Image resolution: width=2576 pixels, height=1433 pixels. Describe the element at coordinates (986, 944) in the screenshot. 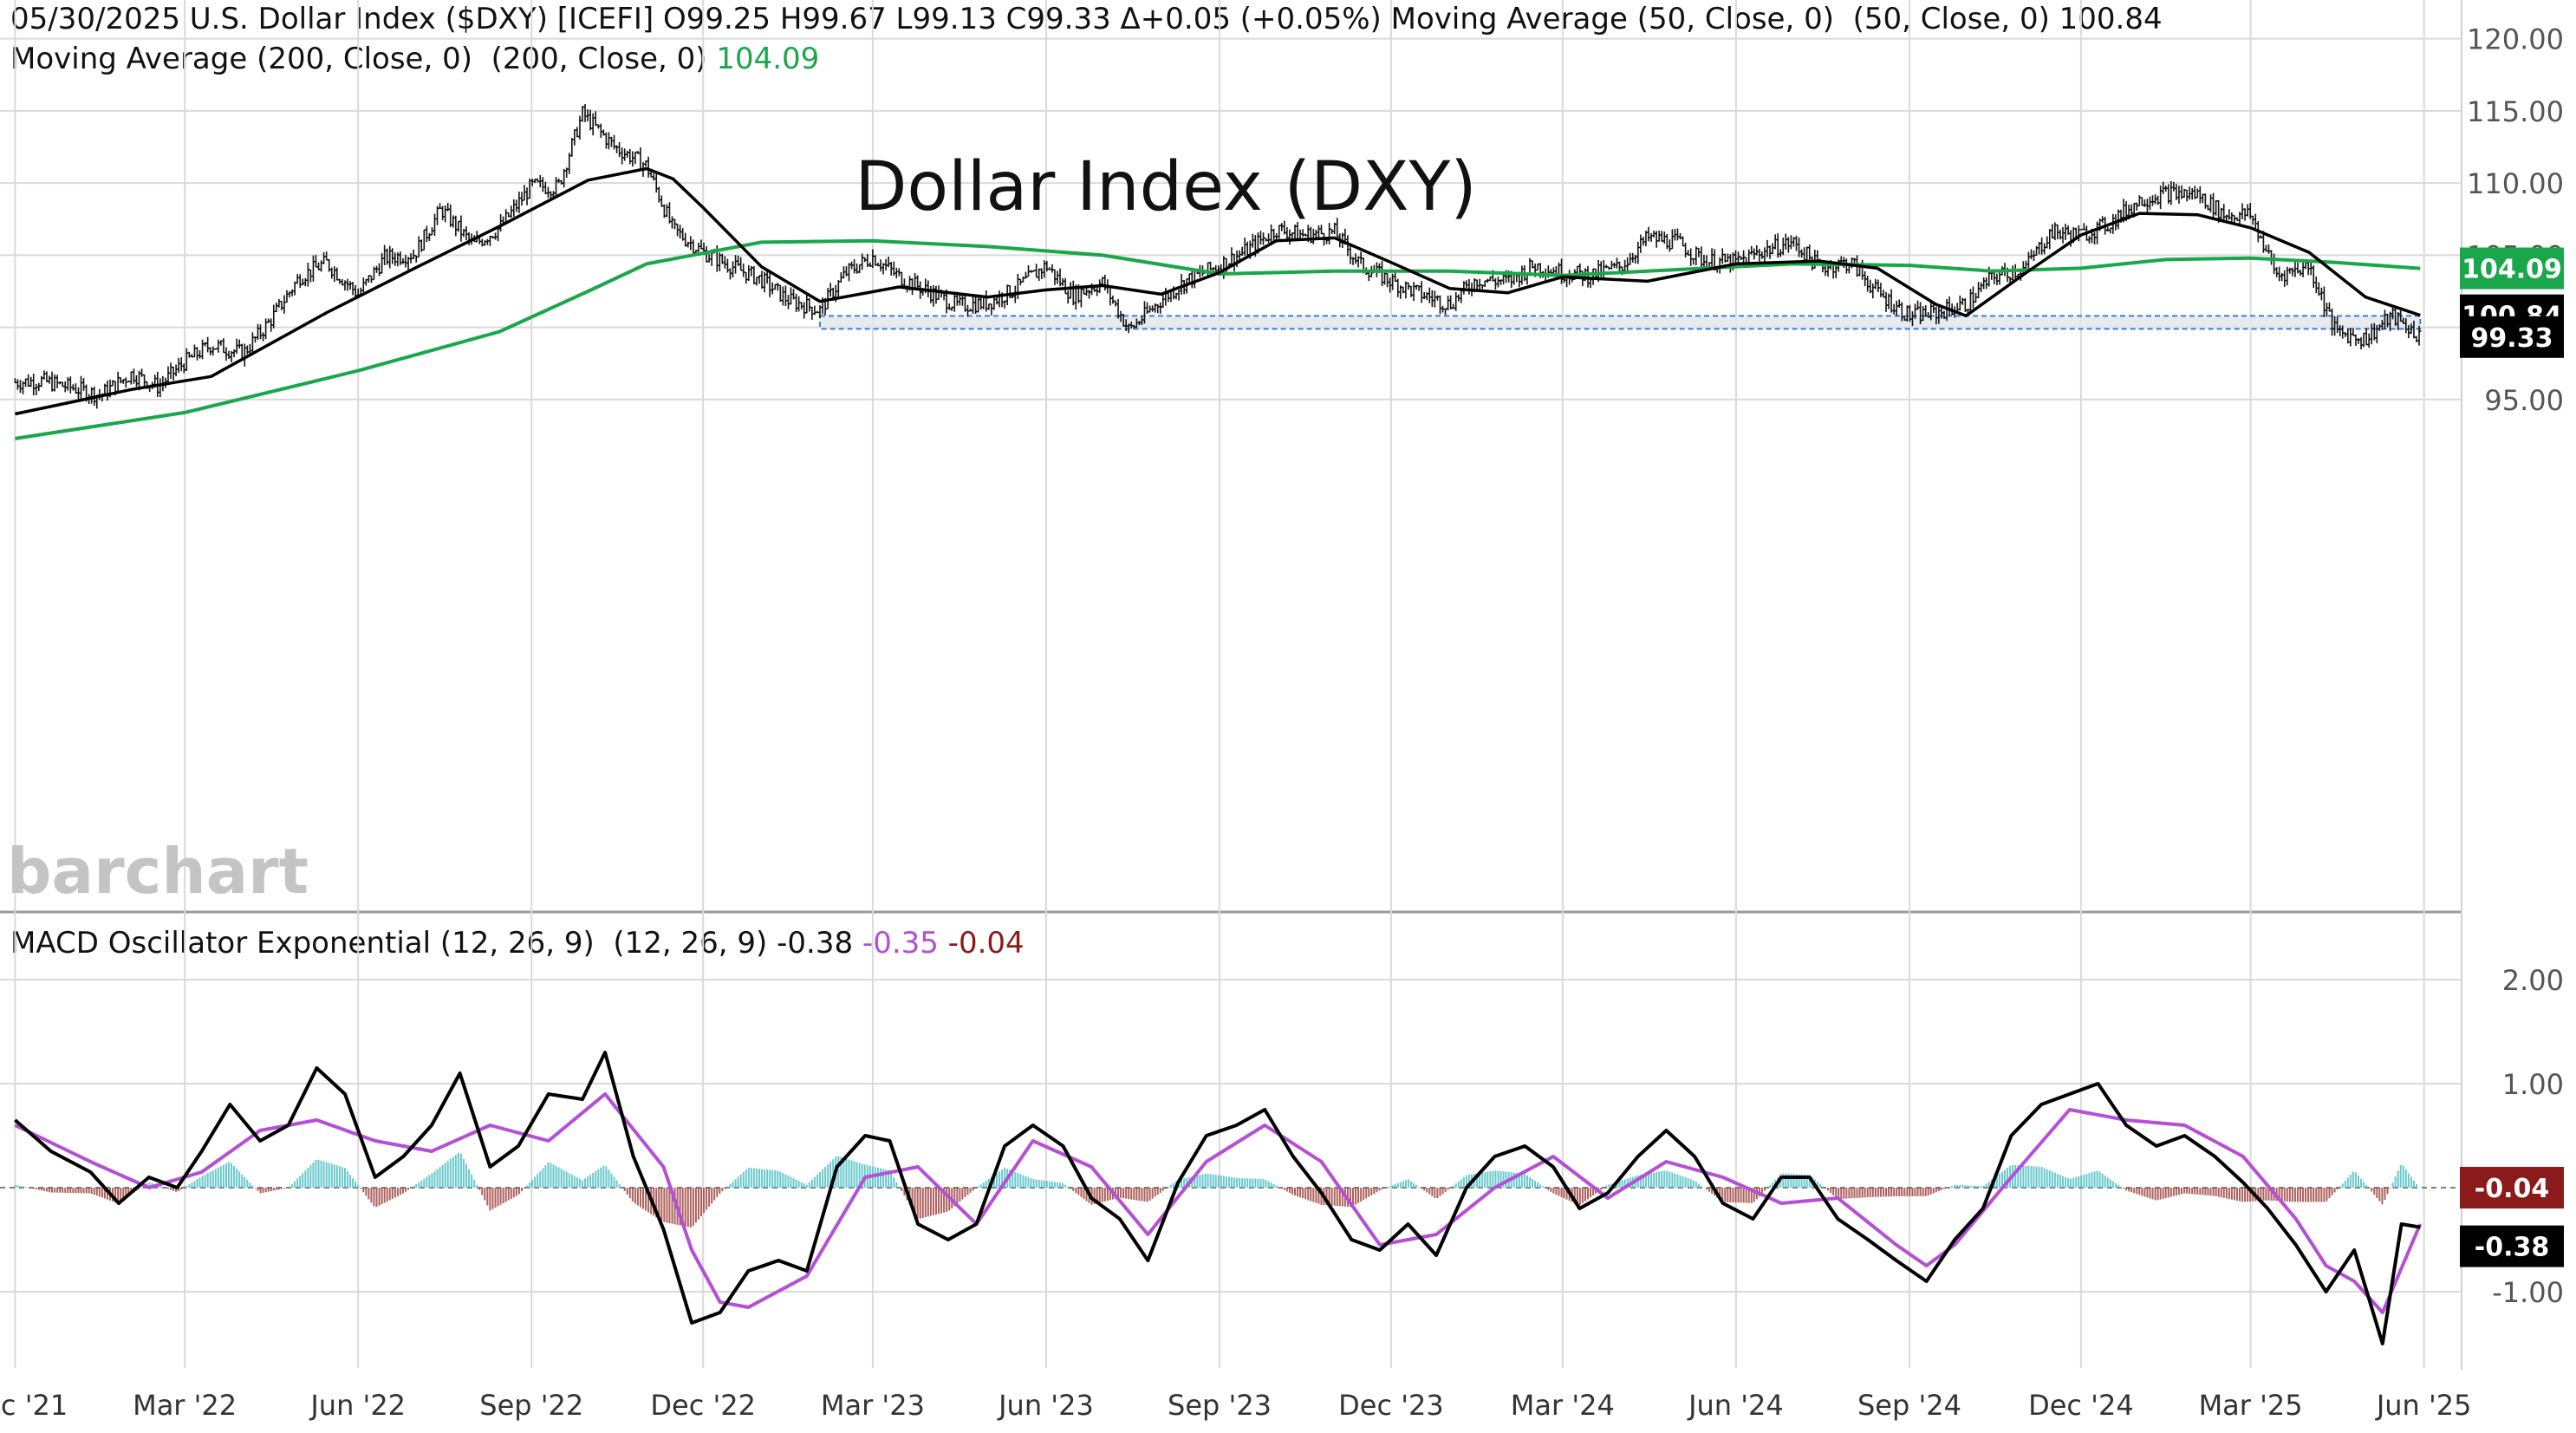

I see `macd-header-hist-value: -0.04` at that location.